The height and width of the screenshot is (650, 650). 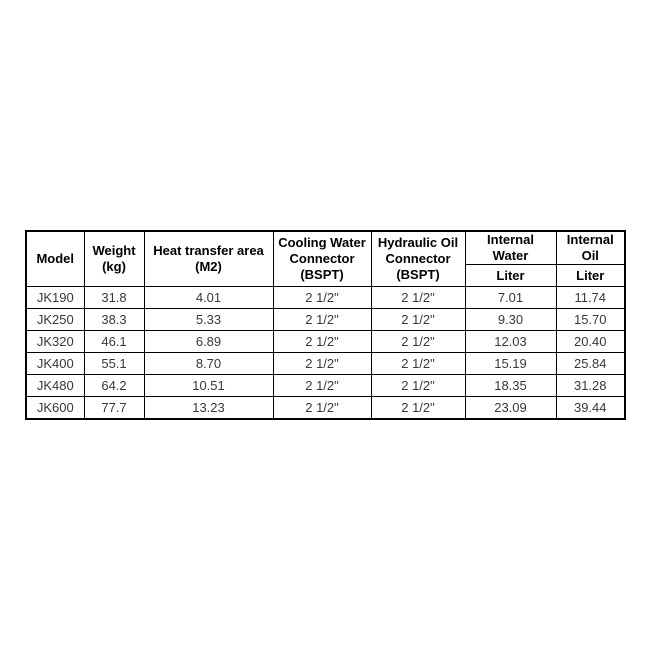 What do you see at coordinates (590, 297) in the screenshot?
I see `cell-internal-oil: 11.74` at bounding box center [590, 297].